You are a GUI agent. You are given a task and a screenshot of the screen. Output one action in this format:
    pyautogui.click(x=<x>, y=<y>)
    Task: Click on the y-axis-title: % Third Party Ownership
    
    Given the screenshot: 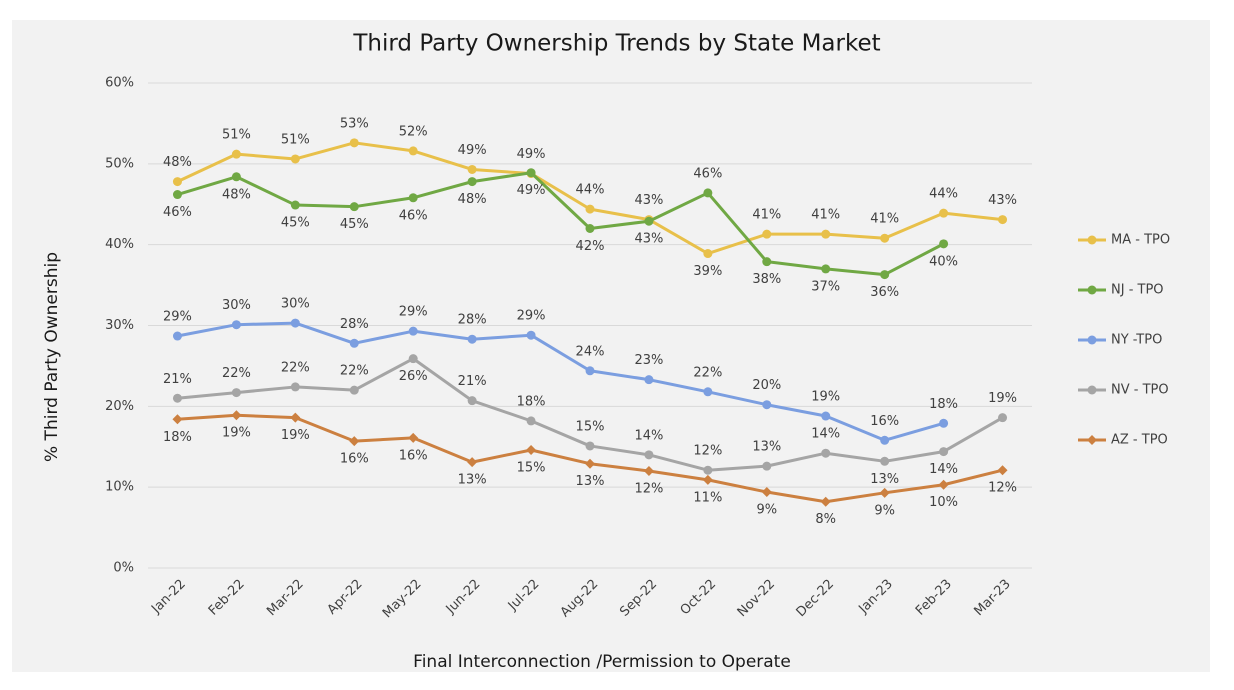 What is the action you would take?
    pyautogui.click(x=52, y=357)
    